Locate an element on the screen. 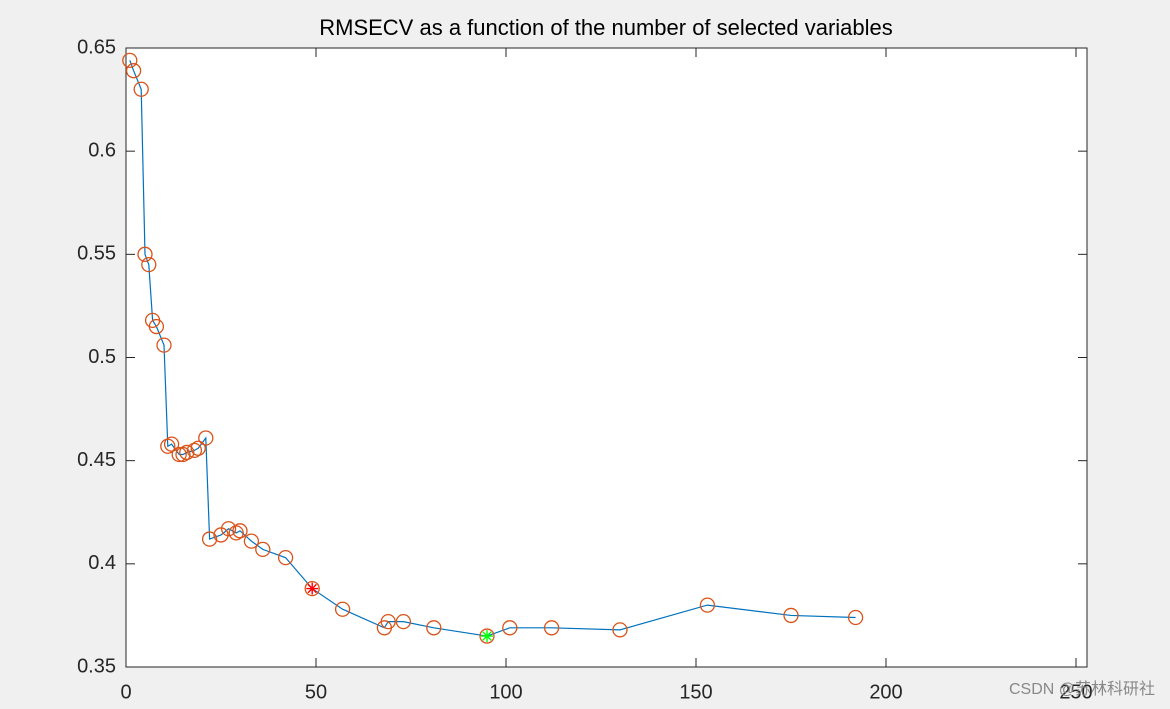  x-tick-label: 100 is located at coordinates (505, 692).